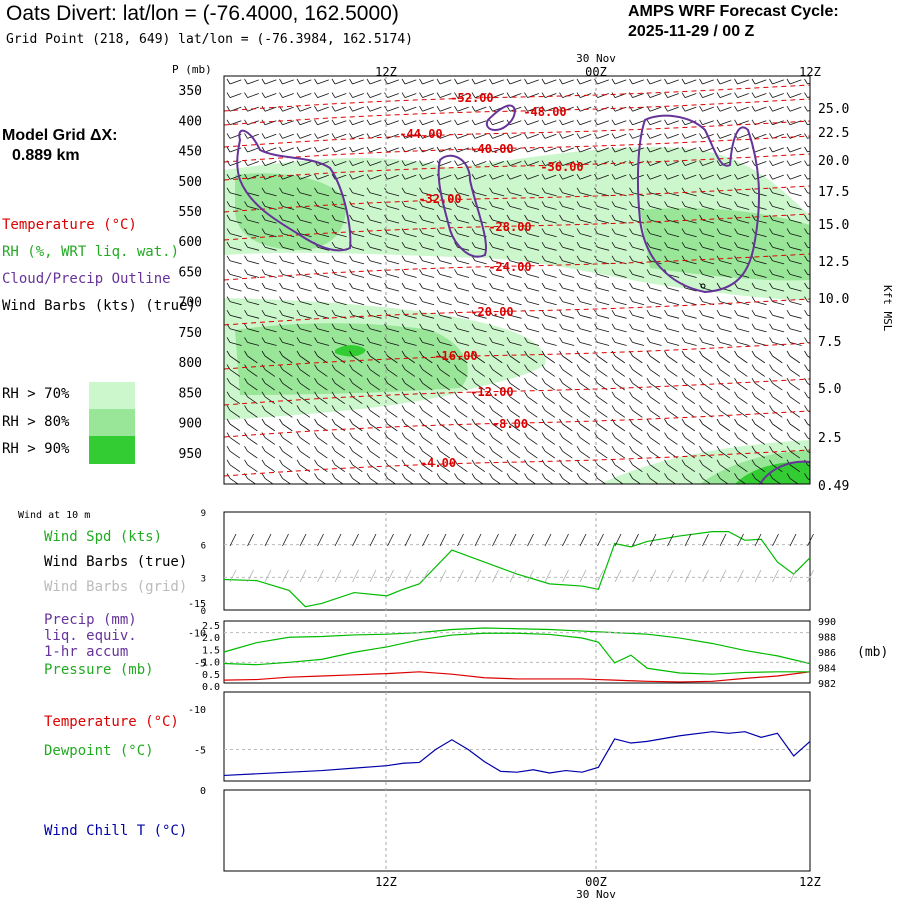 This screenshot has height=900, width=900. I want to click on isotherm-line, so click(517, 199).